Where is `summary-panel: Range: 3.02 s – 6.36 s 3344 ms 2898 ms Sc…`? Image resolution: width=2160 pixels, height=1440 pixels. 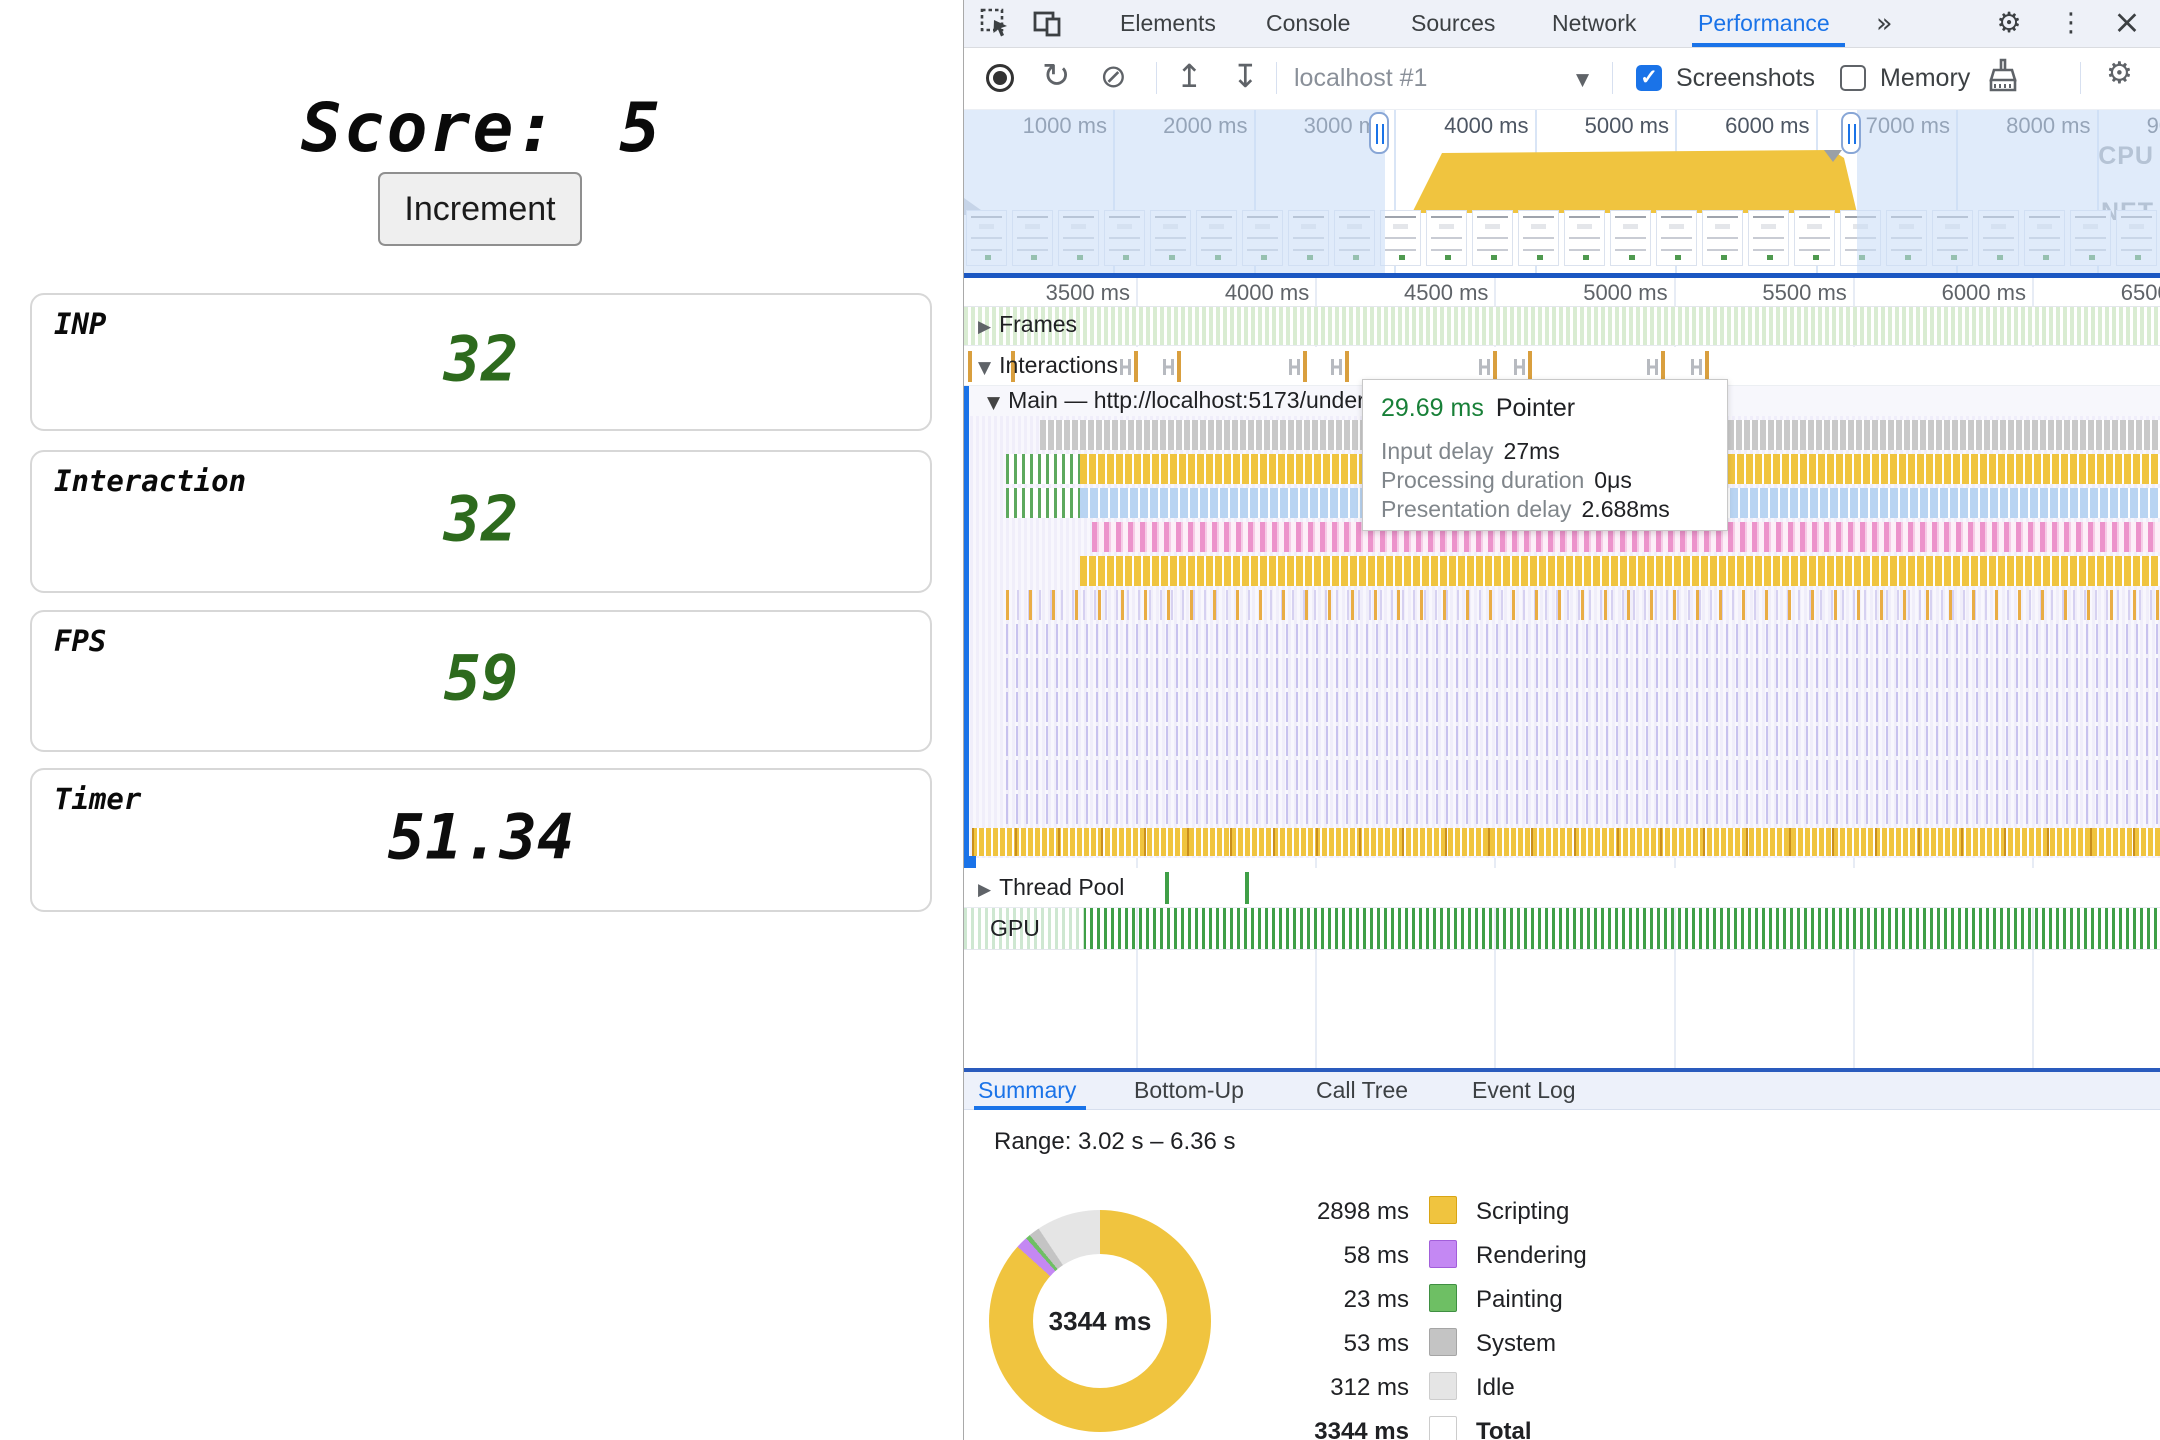 summary-panel: Range: 3.02 s – 6.36 s 3344 ms 2898 ms Sc… is located at coordinates (1562, 1275).